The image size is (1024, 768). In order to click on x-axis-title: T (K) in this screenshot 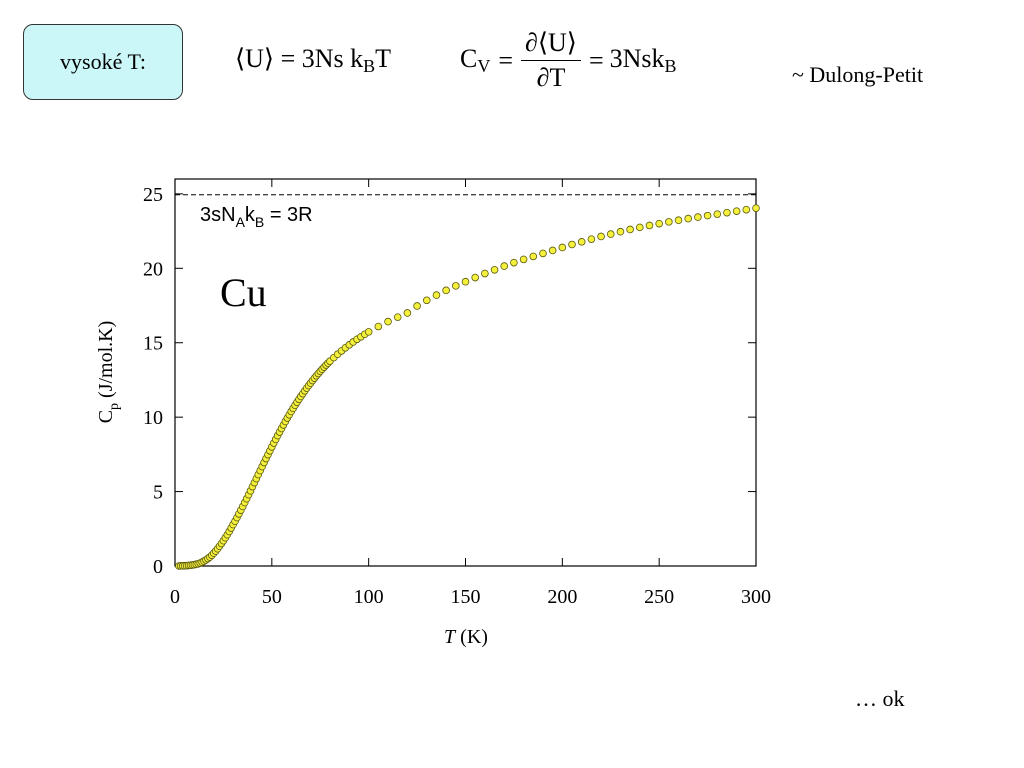, I will do `click(466, 637)`.